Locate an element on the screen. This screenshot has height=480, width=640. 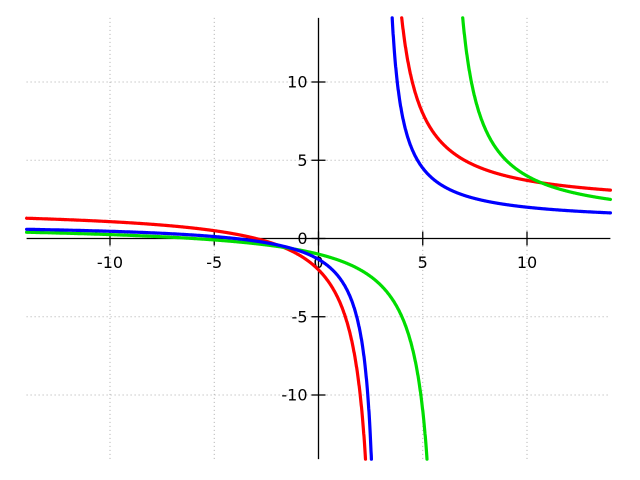
x-tick-label: -5 is located at coordinates (214, 262).